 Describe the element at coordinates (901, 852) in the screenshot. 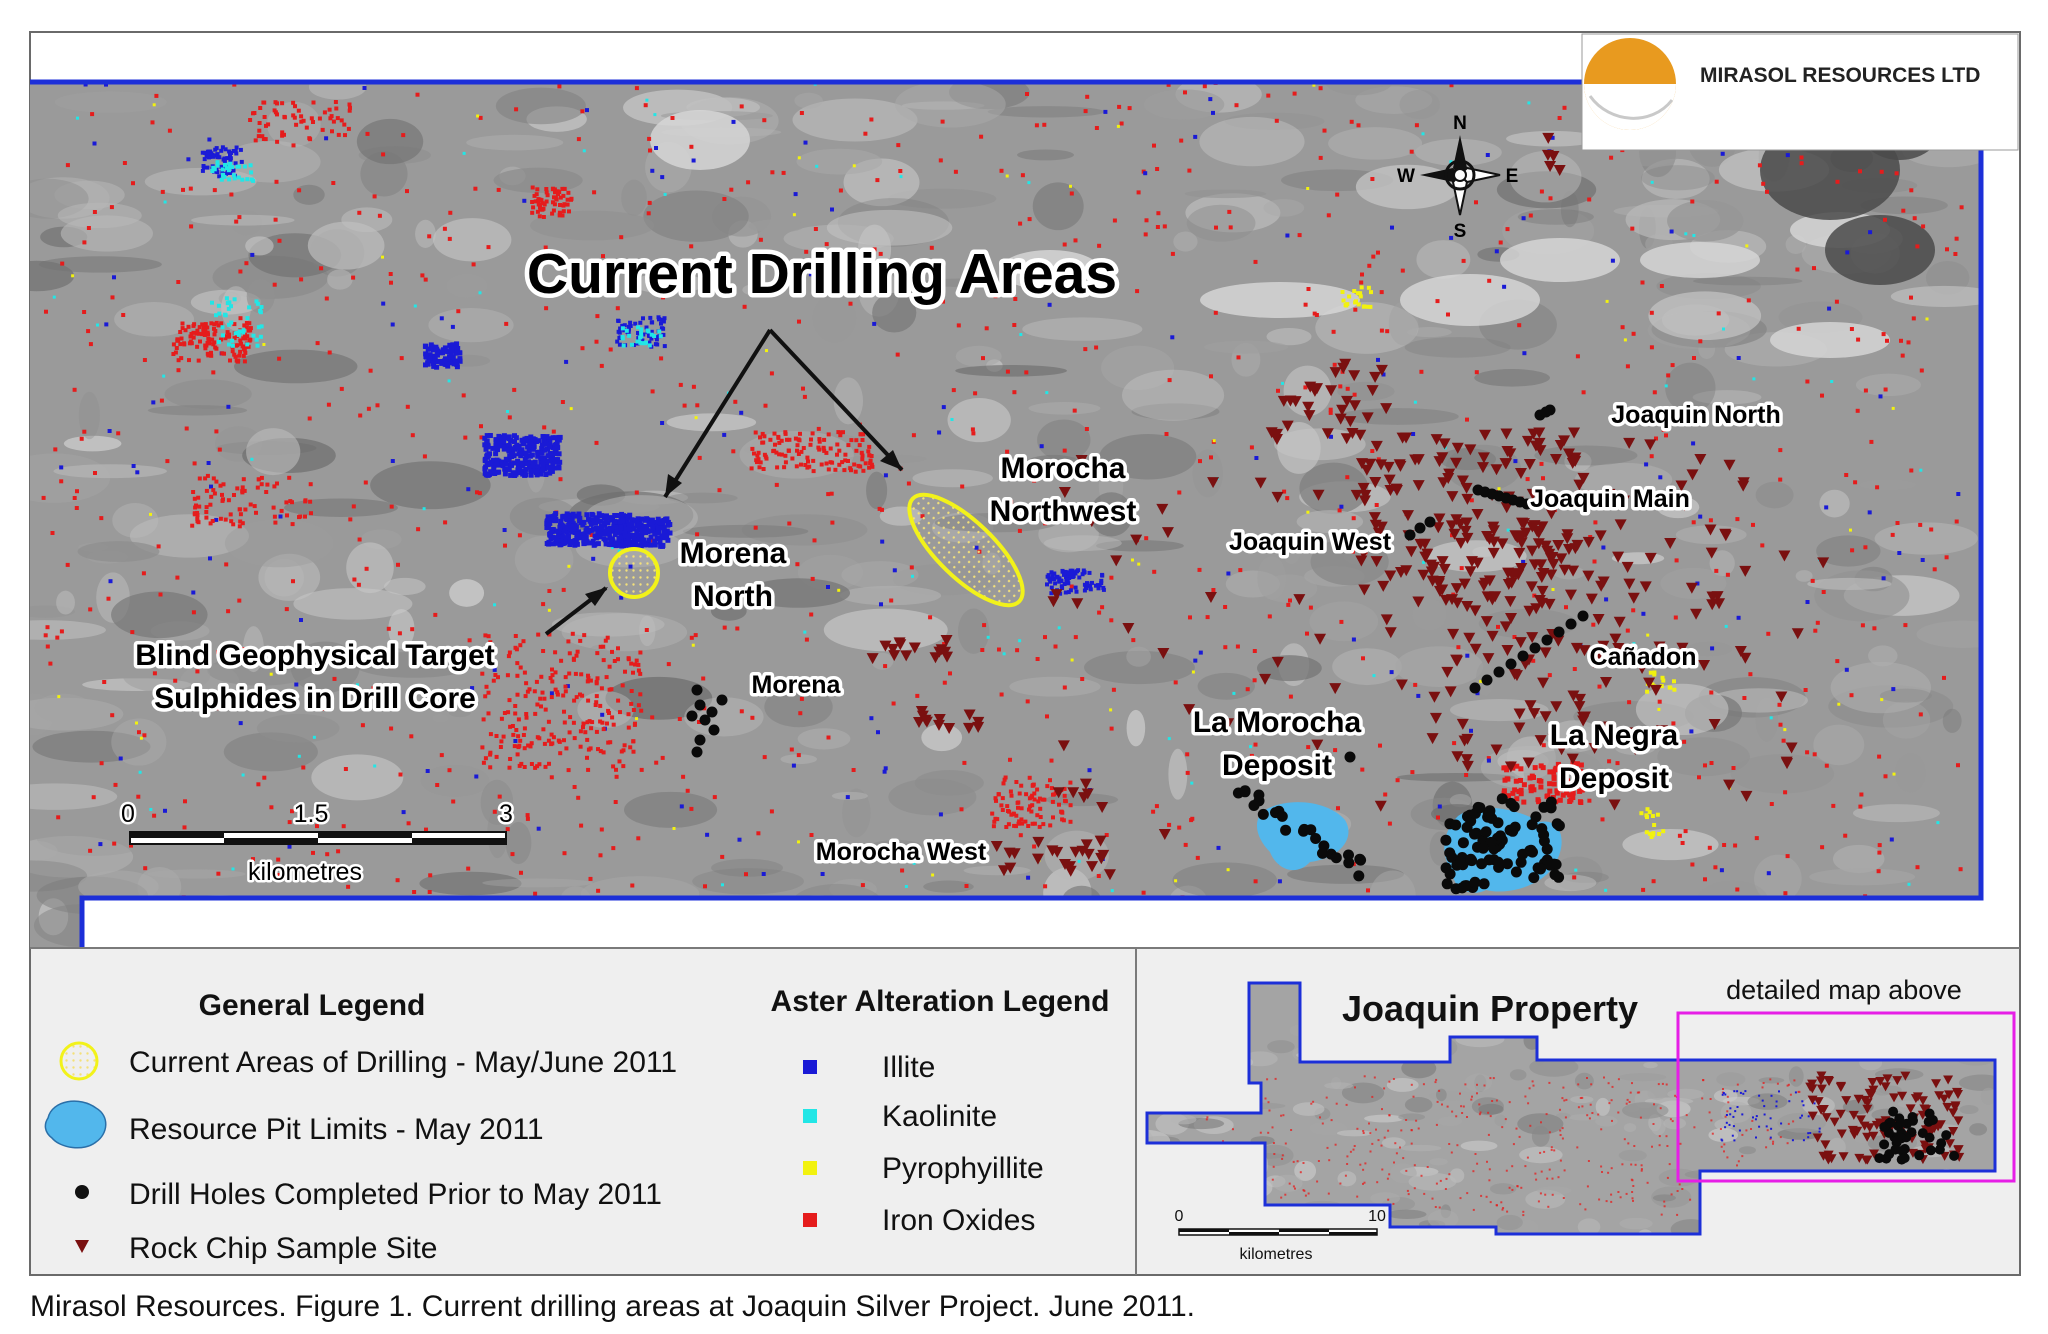

I see `label-morocha-west: Morocha West` at that location.